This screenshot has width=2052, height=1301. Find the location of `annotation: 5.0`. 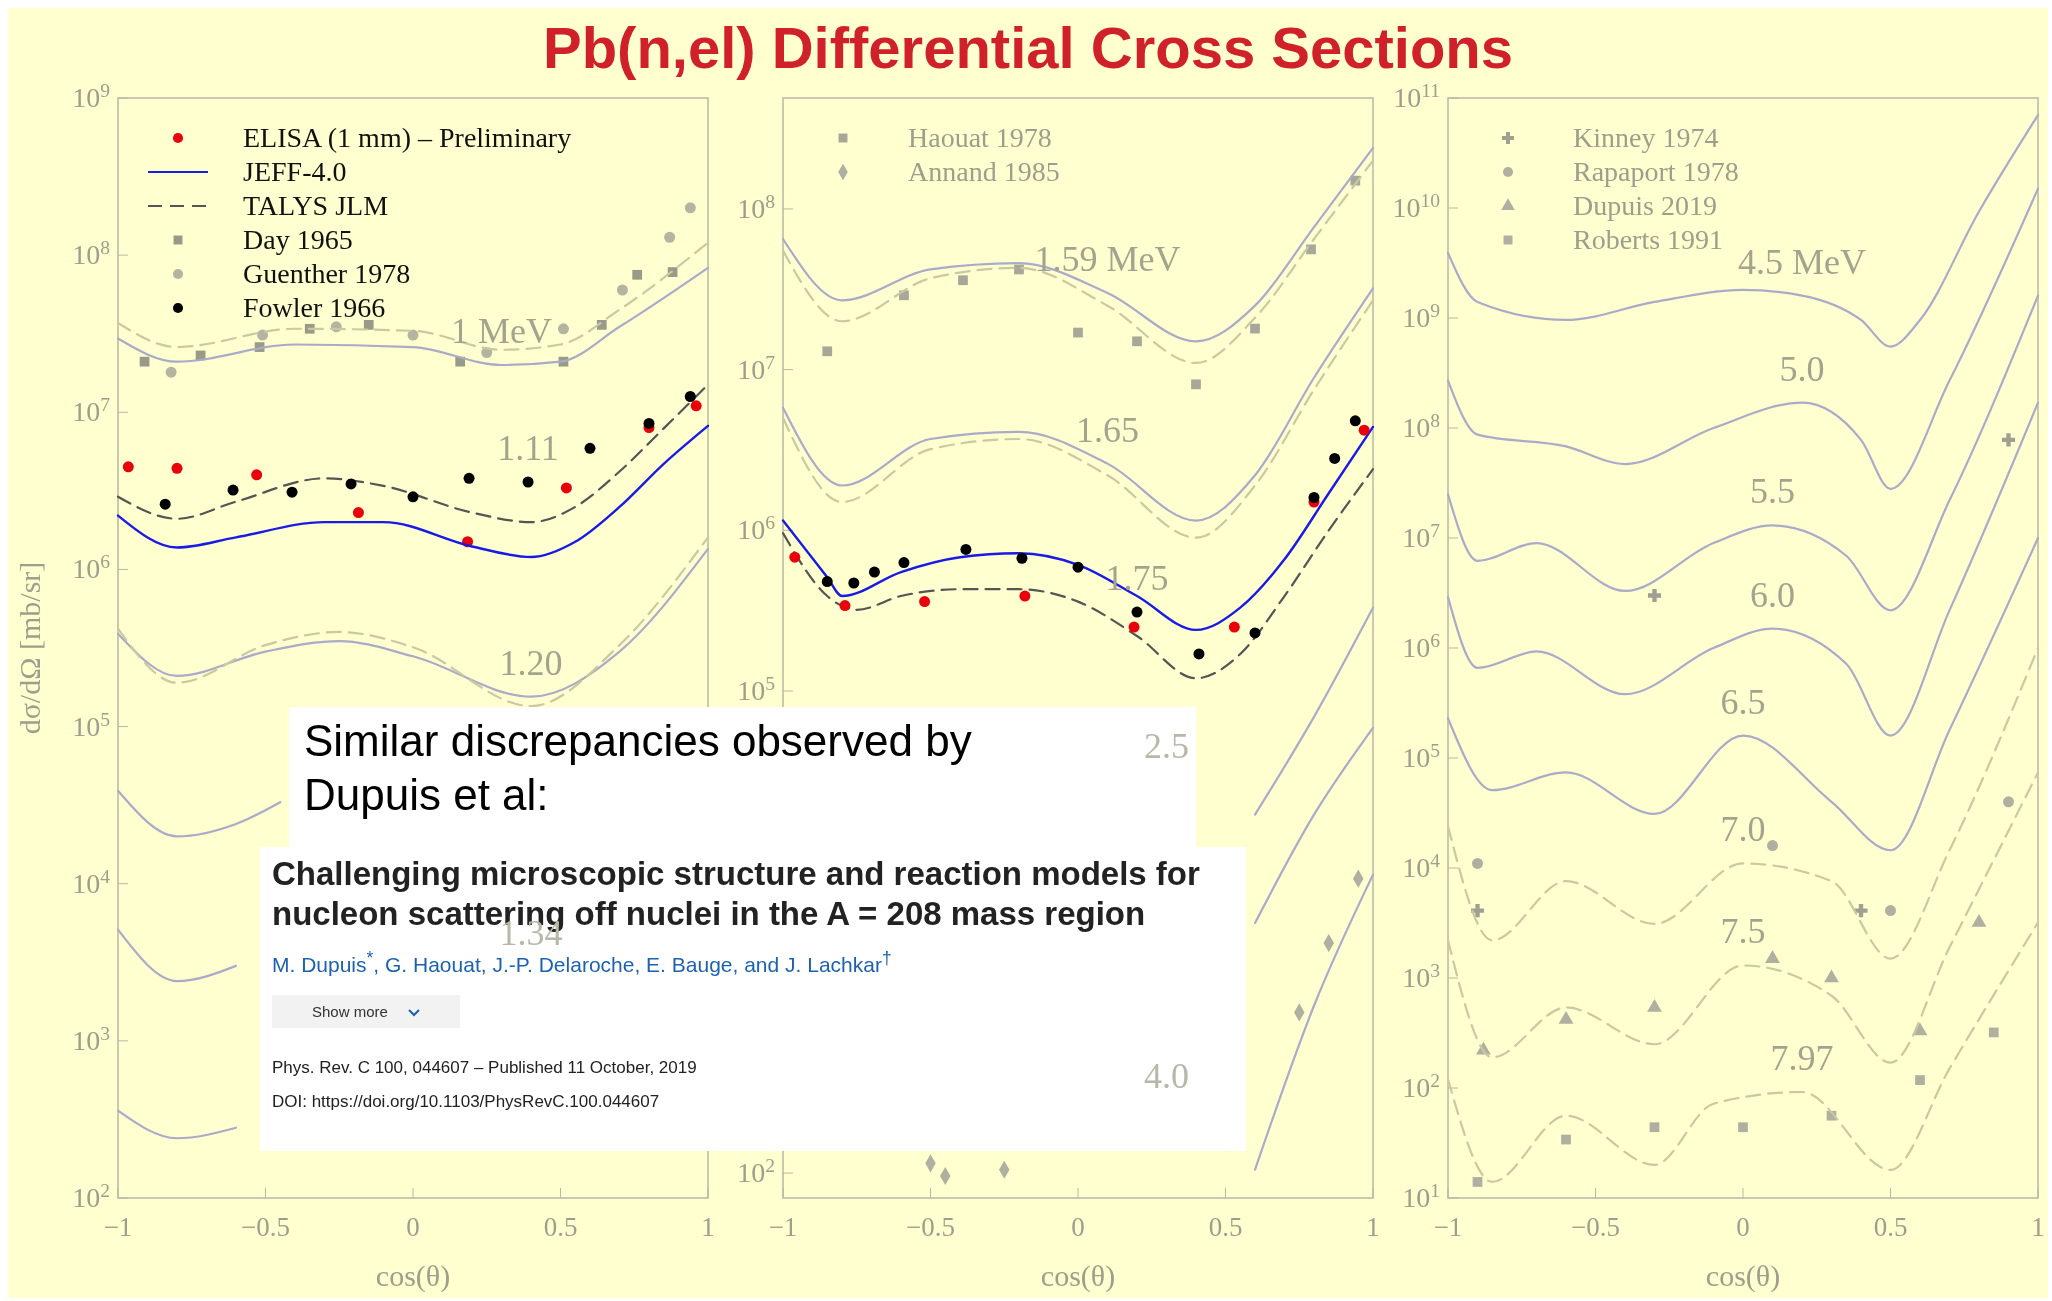

annotation: 5.0 is located at coordinates (1802, 368).